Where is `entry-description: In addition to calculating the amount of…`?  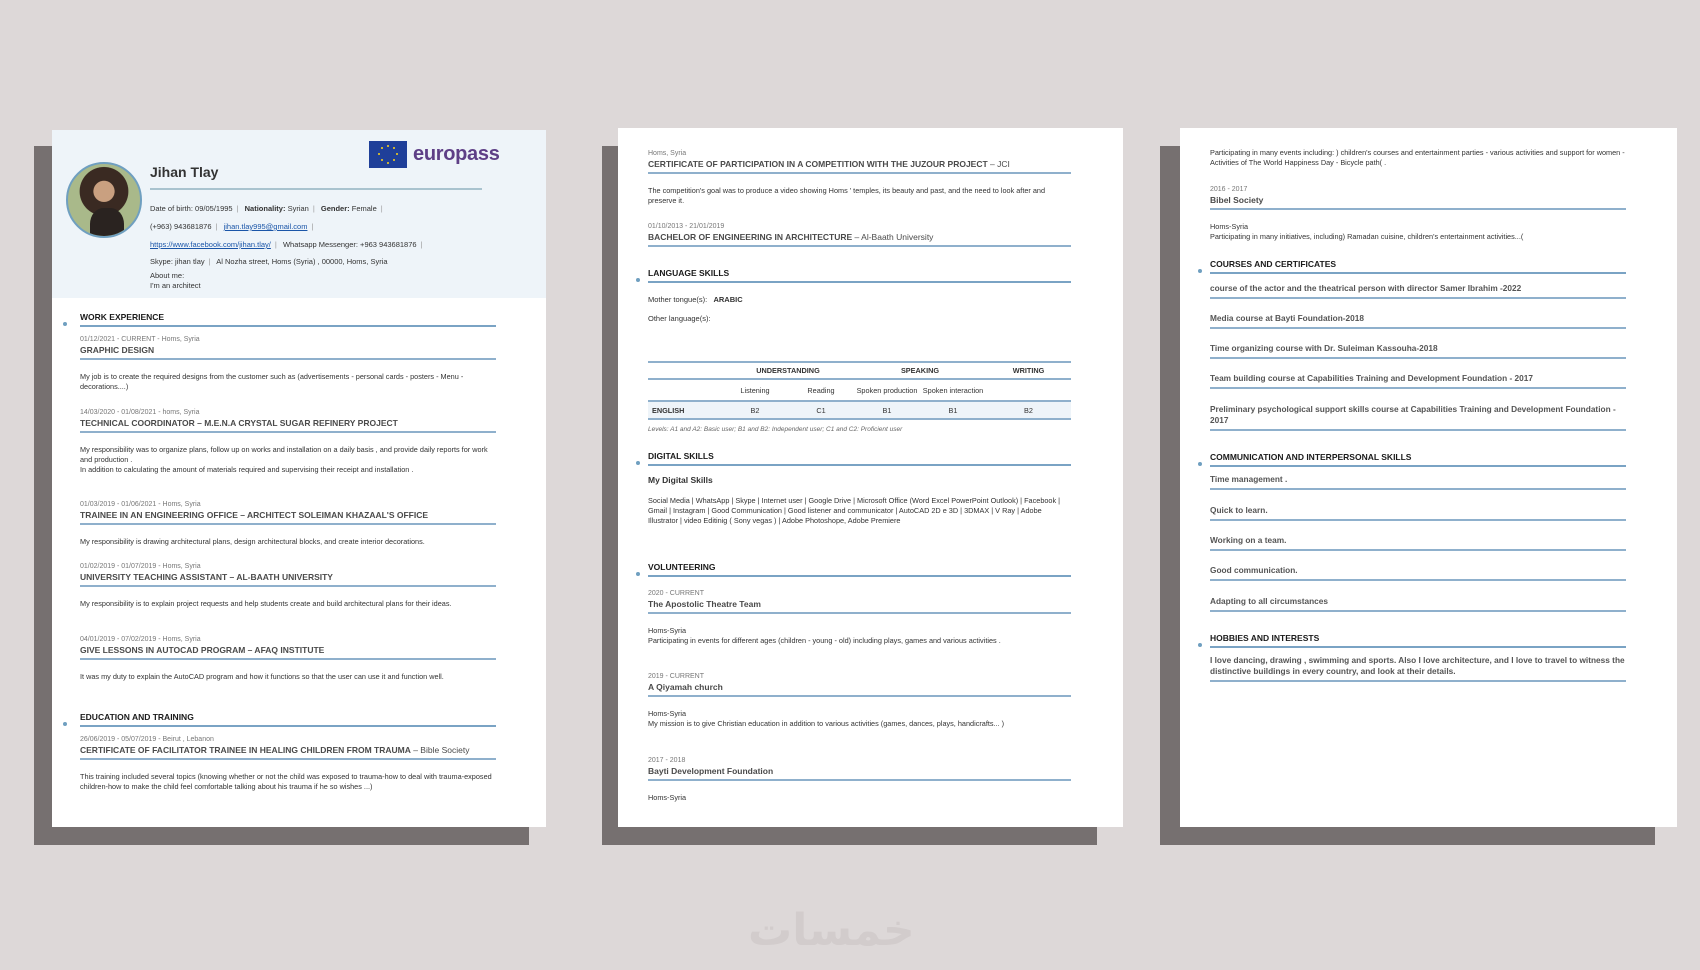
entry-description: In addition to calculating the amount of… is located at coordinates (247, 469).